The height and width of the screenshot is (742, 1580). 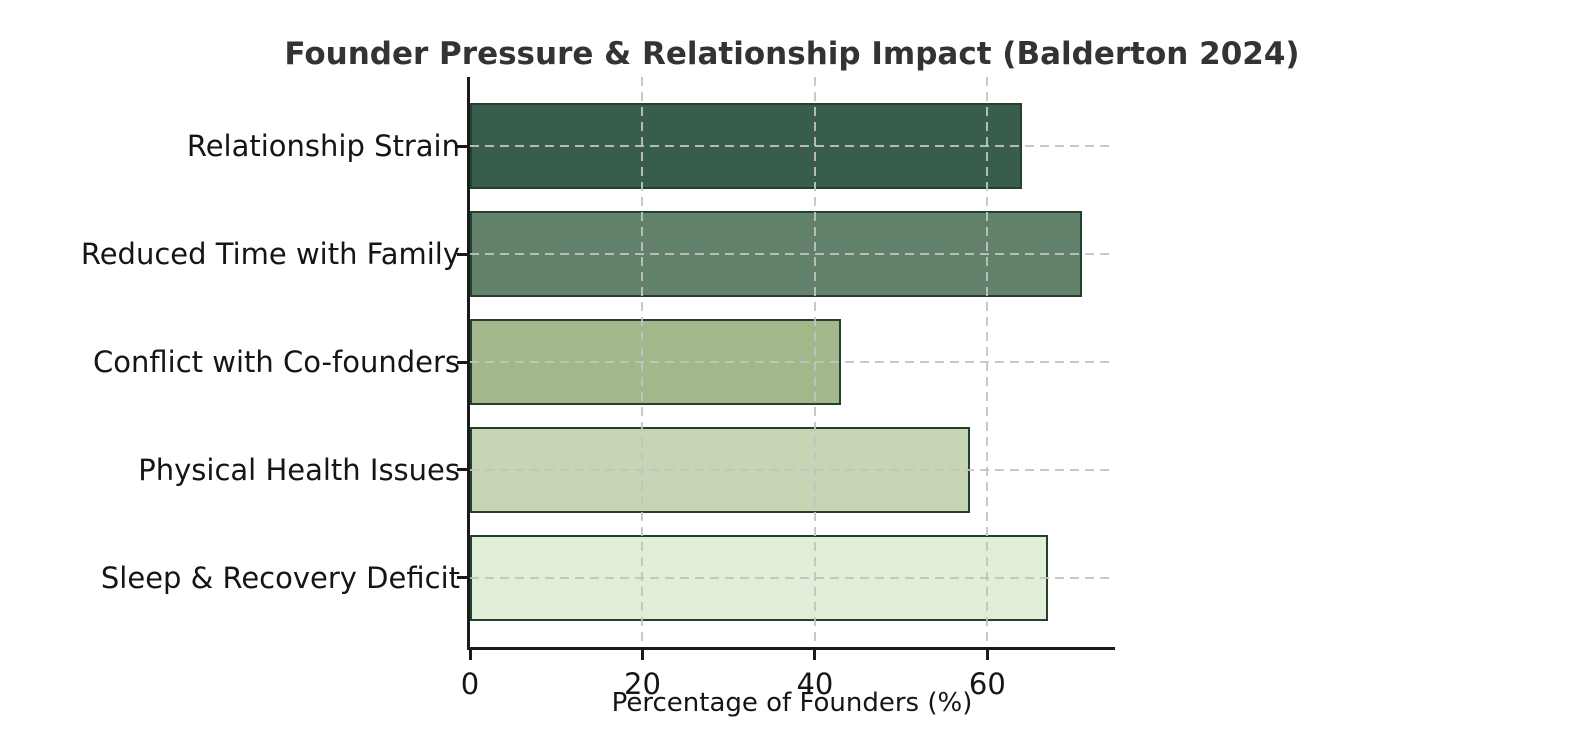 I want to click on x-tick-label: 0, so click(x=470, y=684).